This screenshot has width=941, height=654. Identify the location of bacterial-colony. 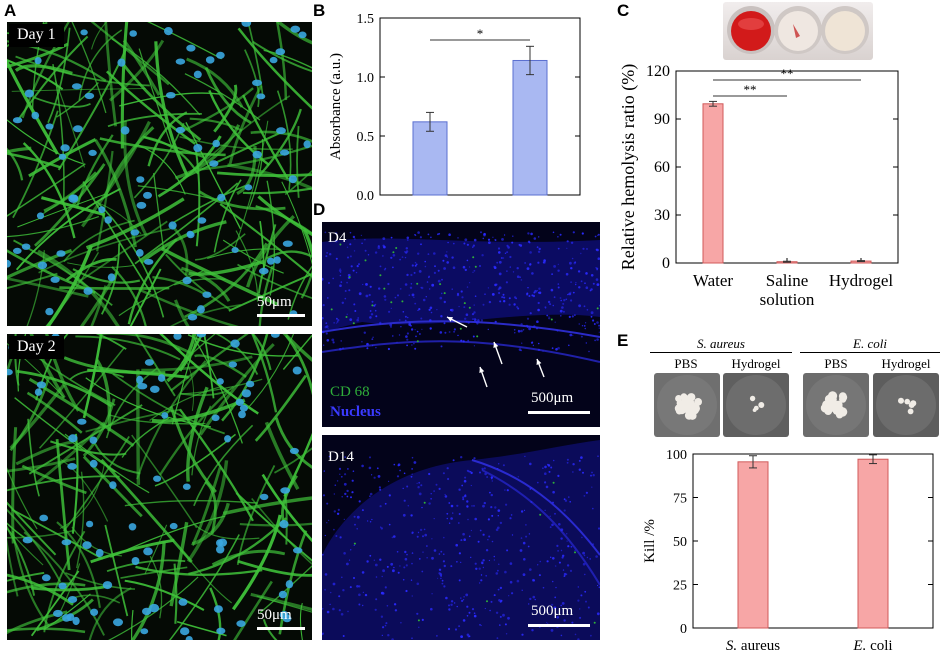
(913, 403).